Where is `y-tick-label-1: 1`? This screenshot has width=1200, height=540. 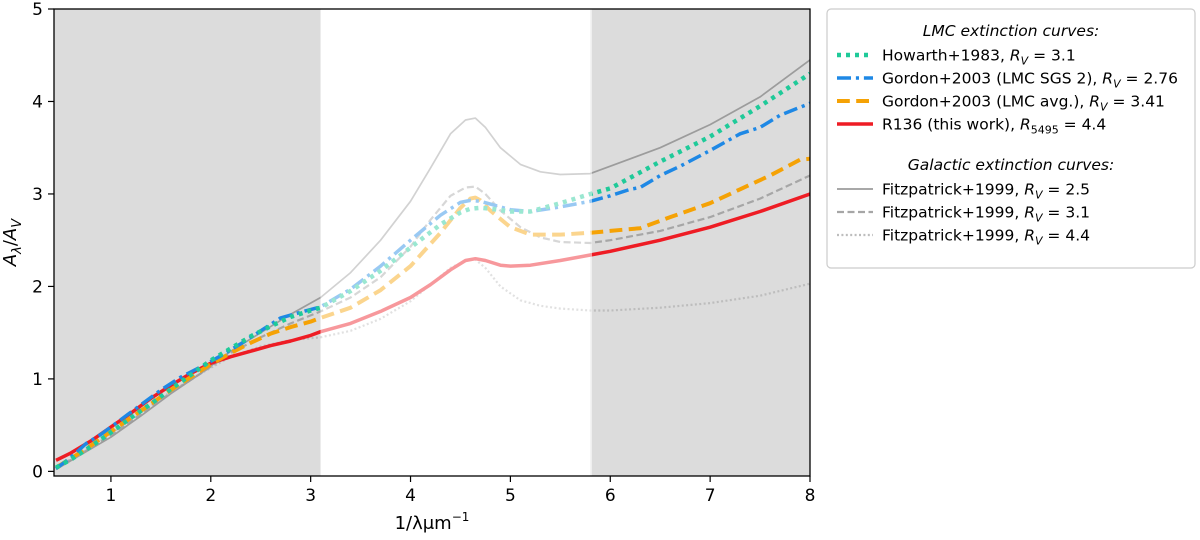
y-tick-label-1: 1 is located at coordinates (37, 380).